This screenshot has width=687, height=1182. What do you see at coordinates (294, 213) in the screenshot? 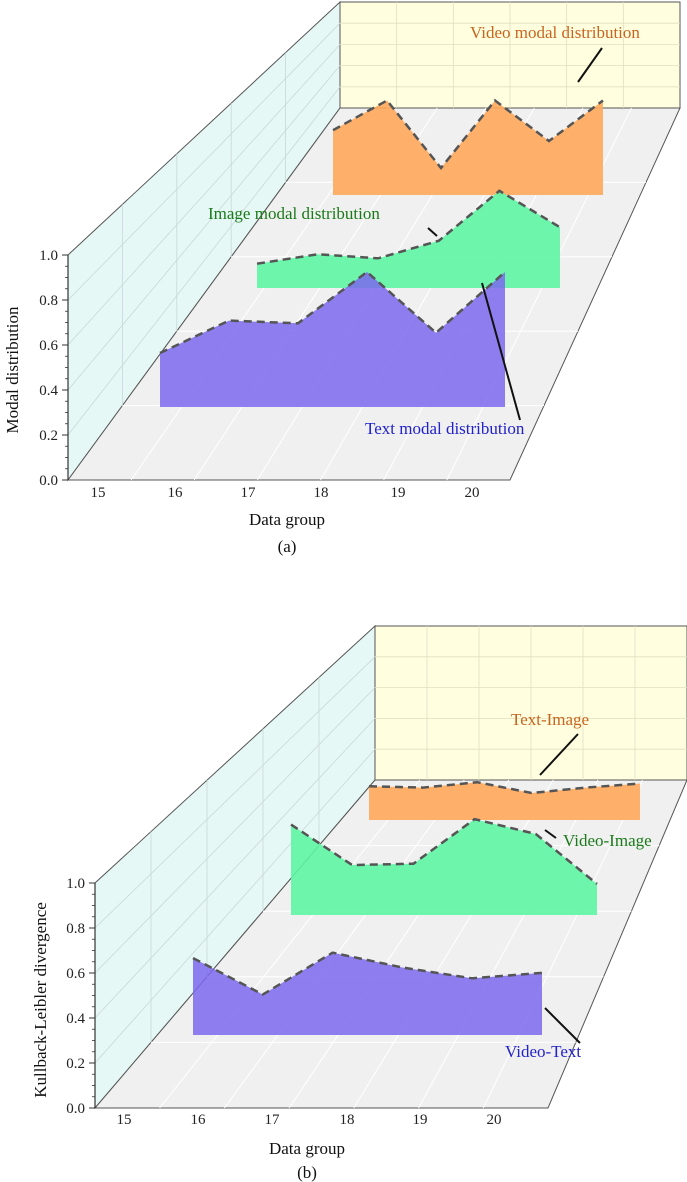
I see `series-label-1: Image modal distribution` at bounding box center [294, 213].